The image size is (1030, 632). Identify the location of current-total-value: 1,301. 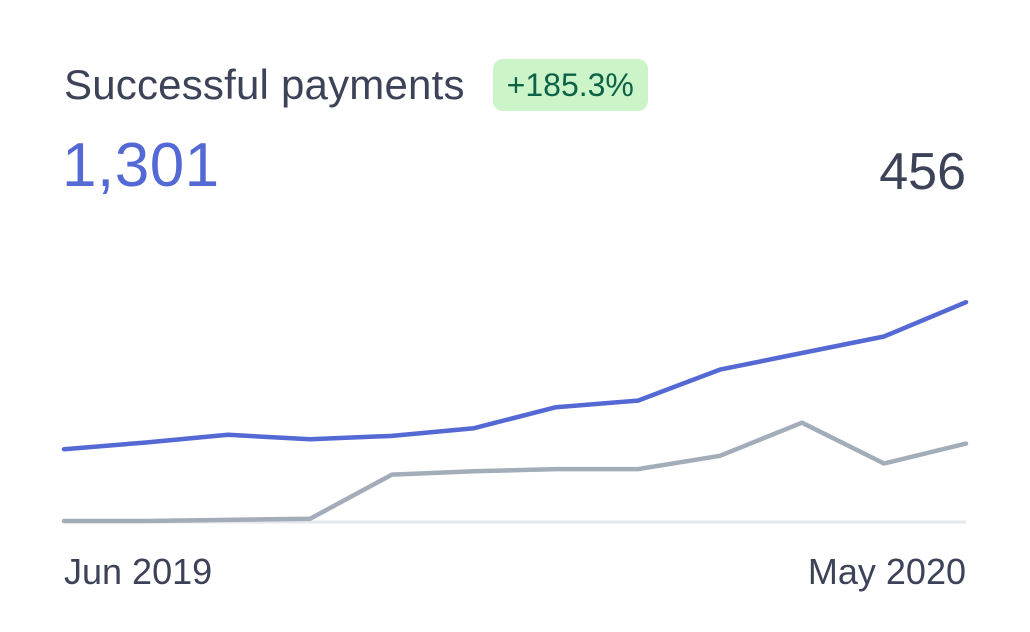
(141, 165).